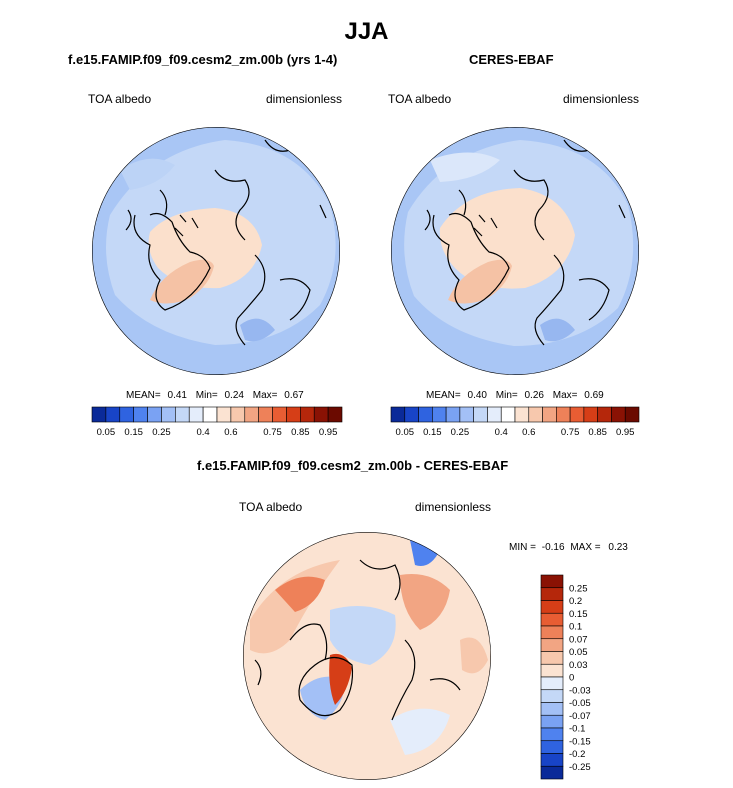  Describe the element at coordinates (580, 690) in the screenshot. I see `panel3-colorbar-tick-label: -0.03` at that location.